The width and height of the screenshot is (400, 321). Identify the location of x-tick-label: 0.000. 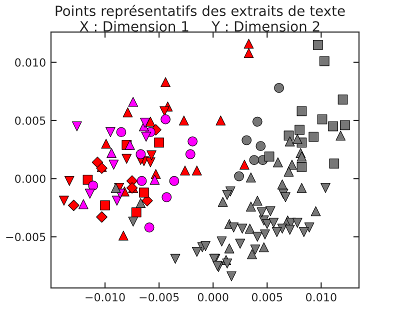
(213, 297).